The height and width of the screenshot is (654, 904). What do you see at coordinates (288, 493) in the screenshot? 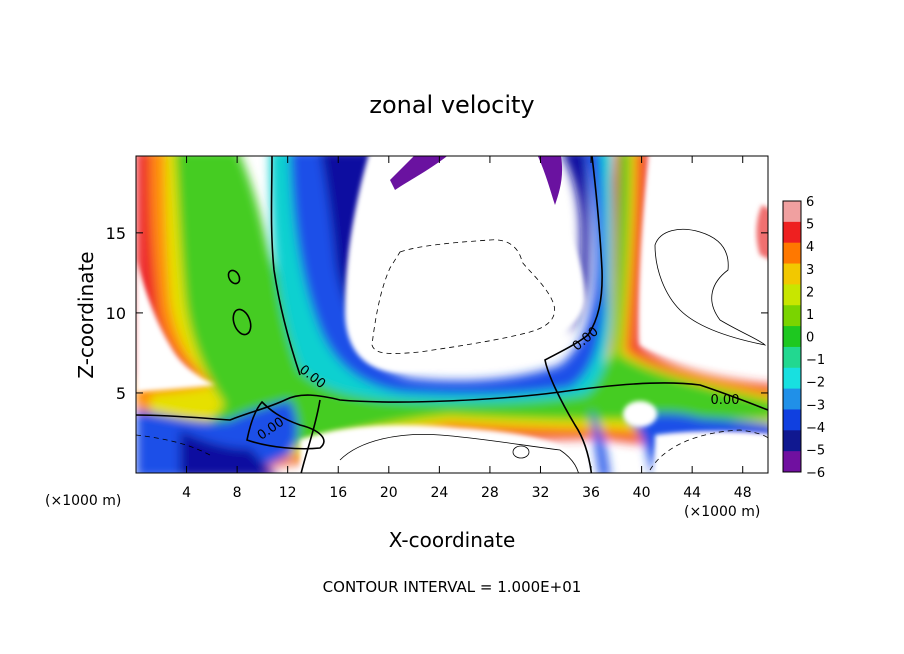
I see `x-tick-label: 12` at bounding box center [288, 493].